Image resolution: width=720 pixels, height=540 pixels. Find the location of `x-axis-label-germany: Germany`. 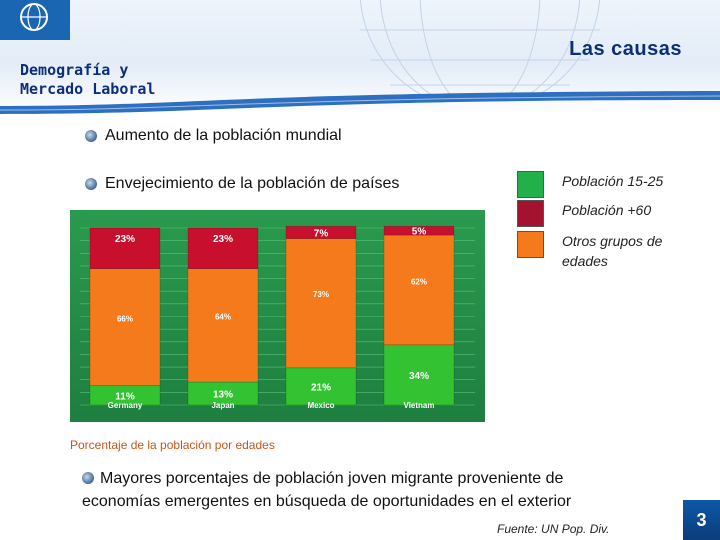

x-axis-label-germany: Germany is located at coordinates (125, 405).